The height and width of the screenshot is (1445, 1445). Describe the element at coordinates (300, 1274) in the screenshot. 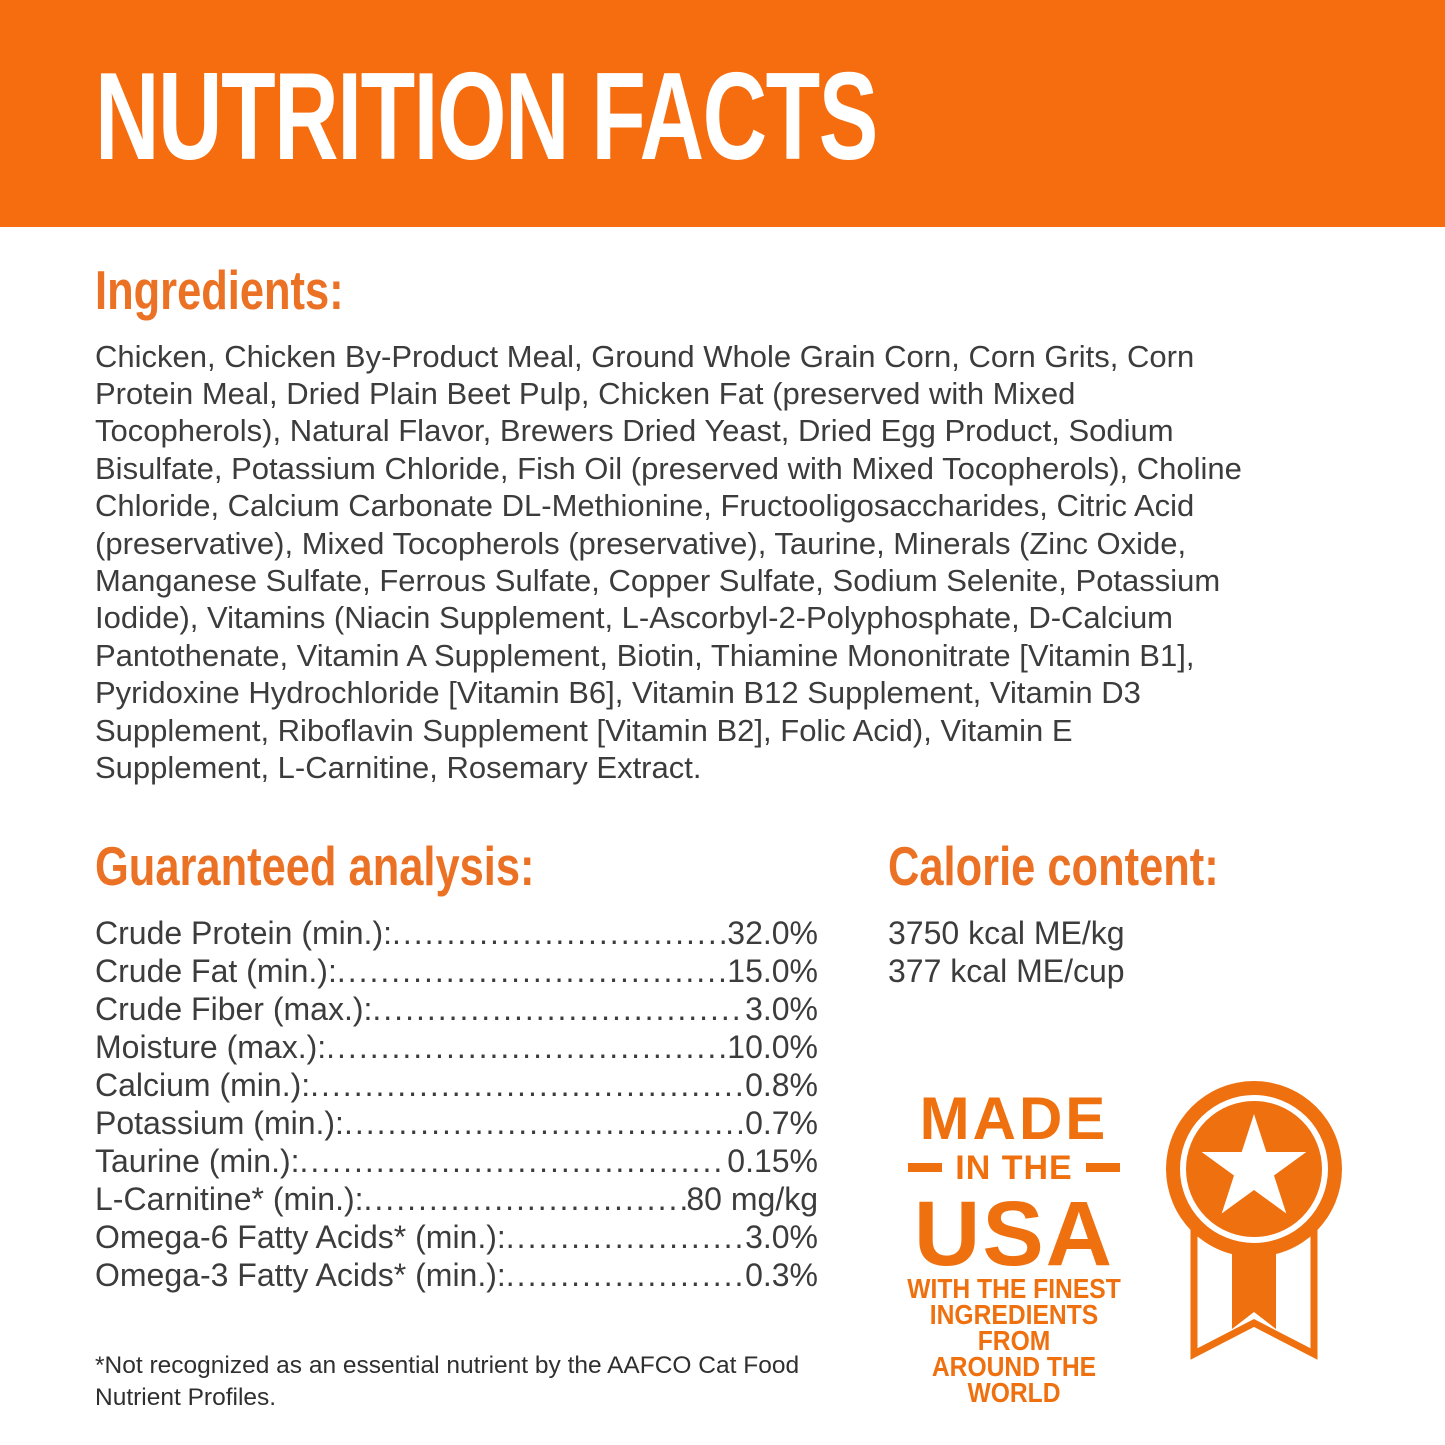

I see `analysis-label: Omega-3 Fatty Acids* (min.):` at that location.